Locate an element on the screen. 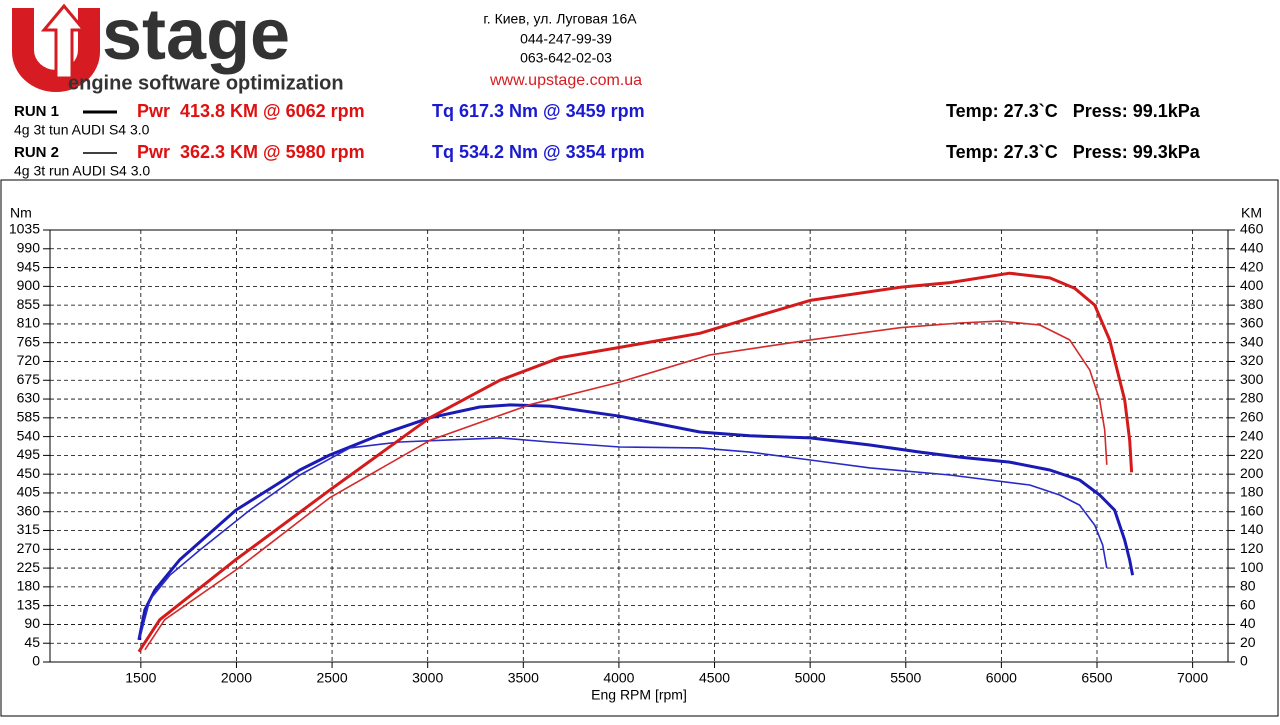  y-tick-label: 450 is located at coordinates (29, 473).